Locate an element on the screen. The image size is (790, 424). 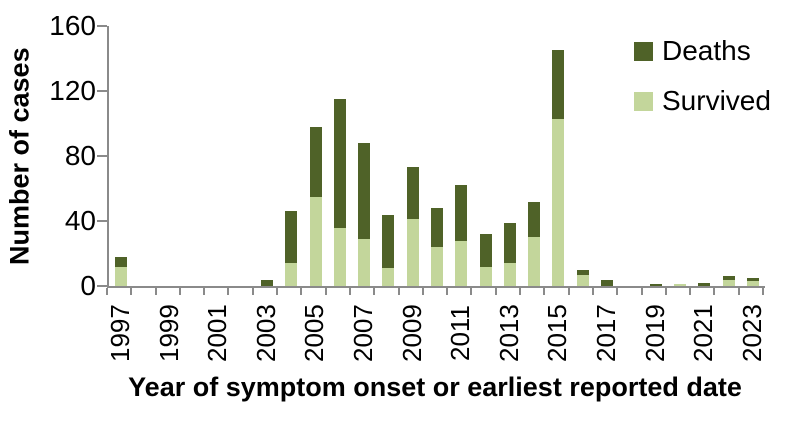
x-tick-label-2019: 2019 is located at coordinates (654, 333).